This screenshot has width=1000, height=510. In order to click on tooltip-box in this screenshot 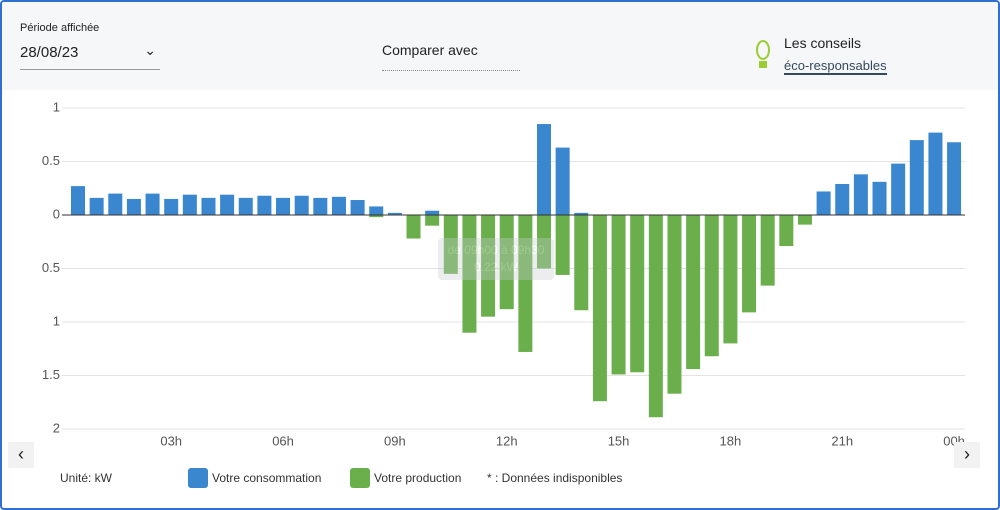, I will do `click(496, 259)`.